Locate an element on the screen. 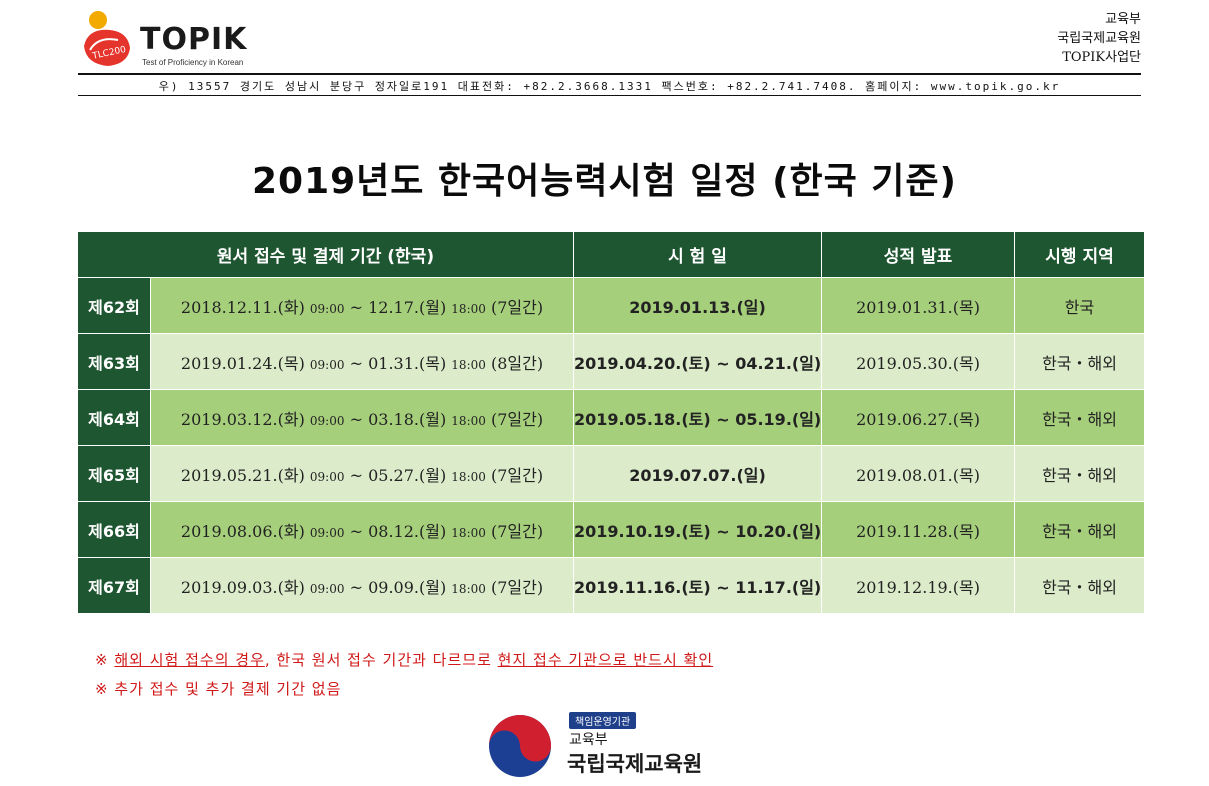 This screenshot has height=786, width=1209. logo-wordmark: TOPIK is located at coordinates (193, 39).